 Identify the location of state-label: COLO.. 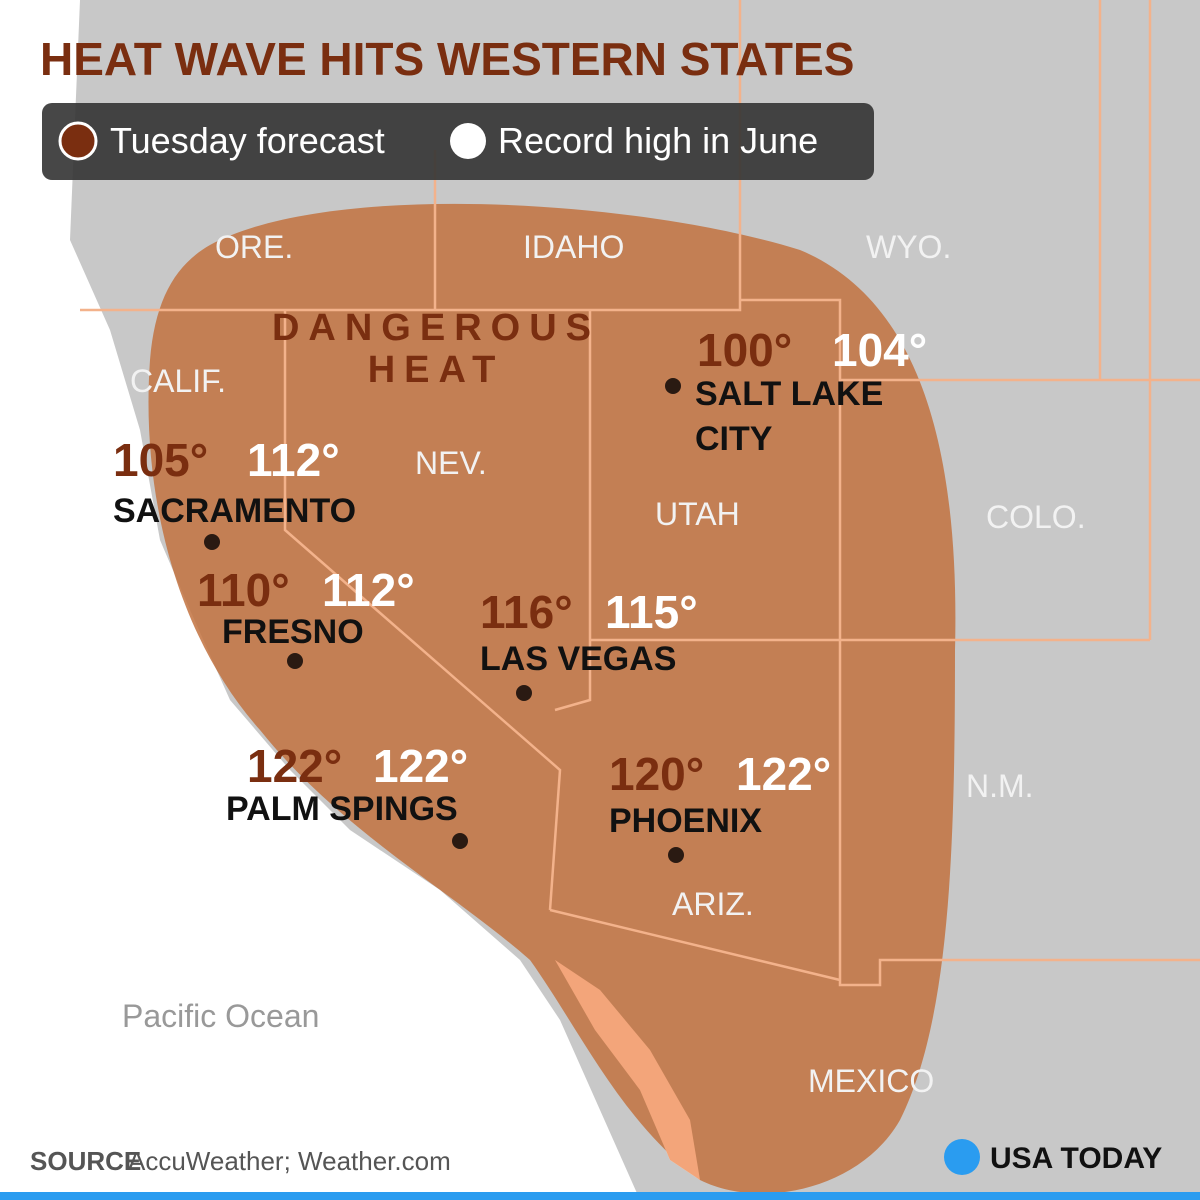
(1036, 517).